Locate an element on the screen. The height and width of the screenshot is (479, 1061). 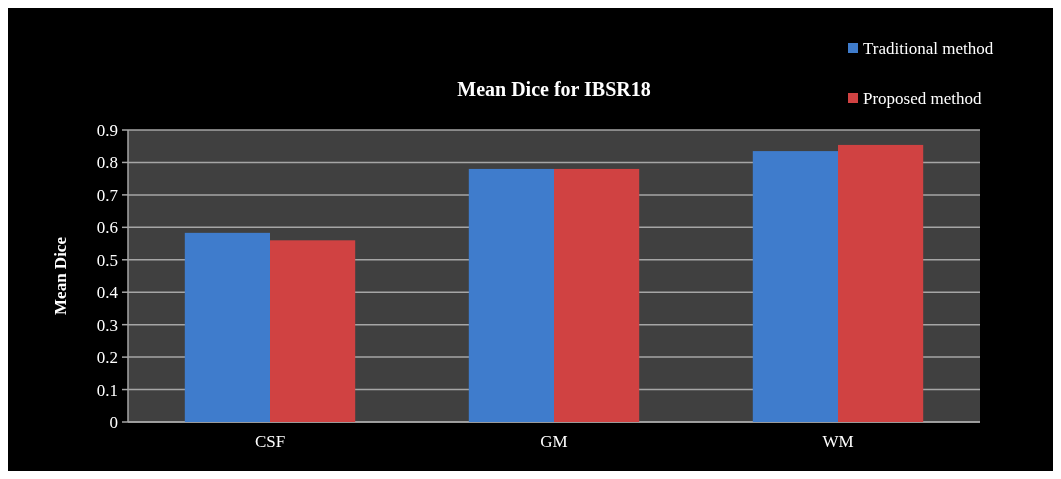
chart-title: Mean Dice for IBSR18 is located at coordinates (554, 89).